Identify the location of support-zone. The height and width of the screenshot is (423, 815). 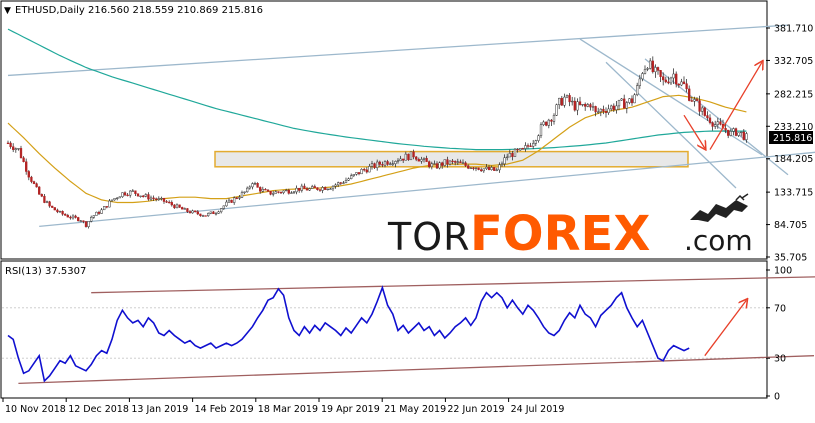
(451, 159).